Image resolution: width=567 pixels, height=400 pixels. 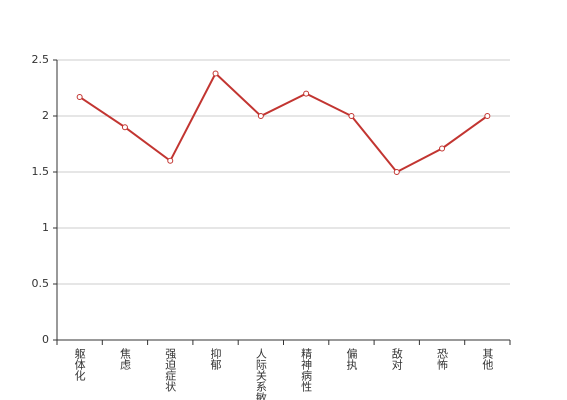 What do you see at coordinates (215, 358) in the screenshot?
I see `x-tick-label: 抑郁` at bounding box center [215, 358].